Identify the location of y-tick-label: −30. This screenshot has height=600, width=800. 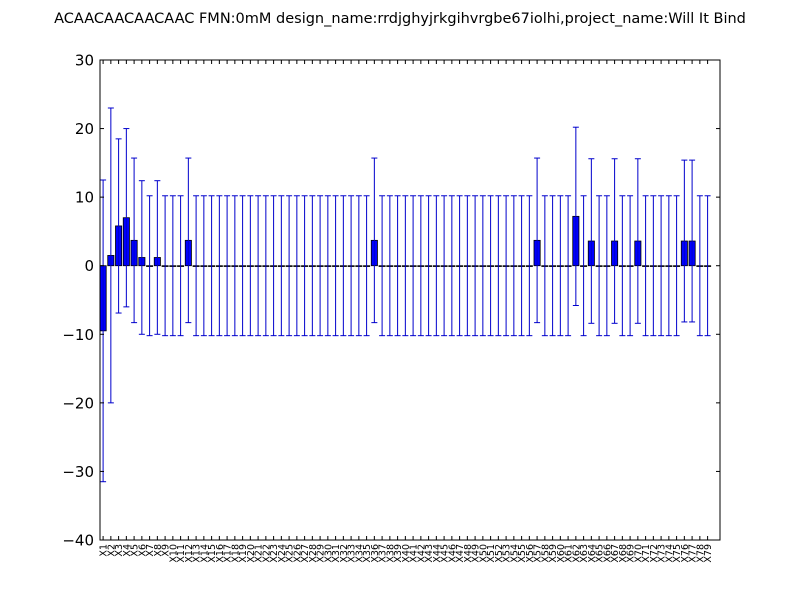
(78, 472).